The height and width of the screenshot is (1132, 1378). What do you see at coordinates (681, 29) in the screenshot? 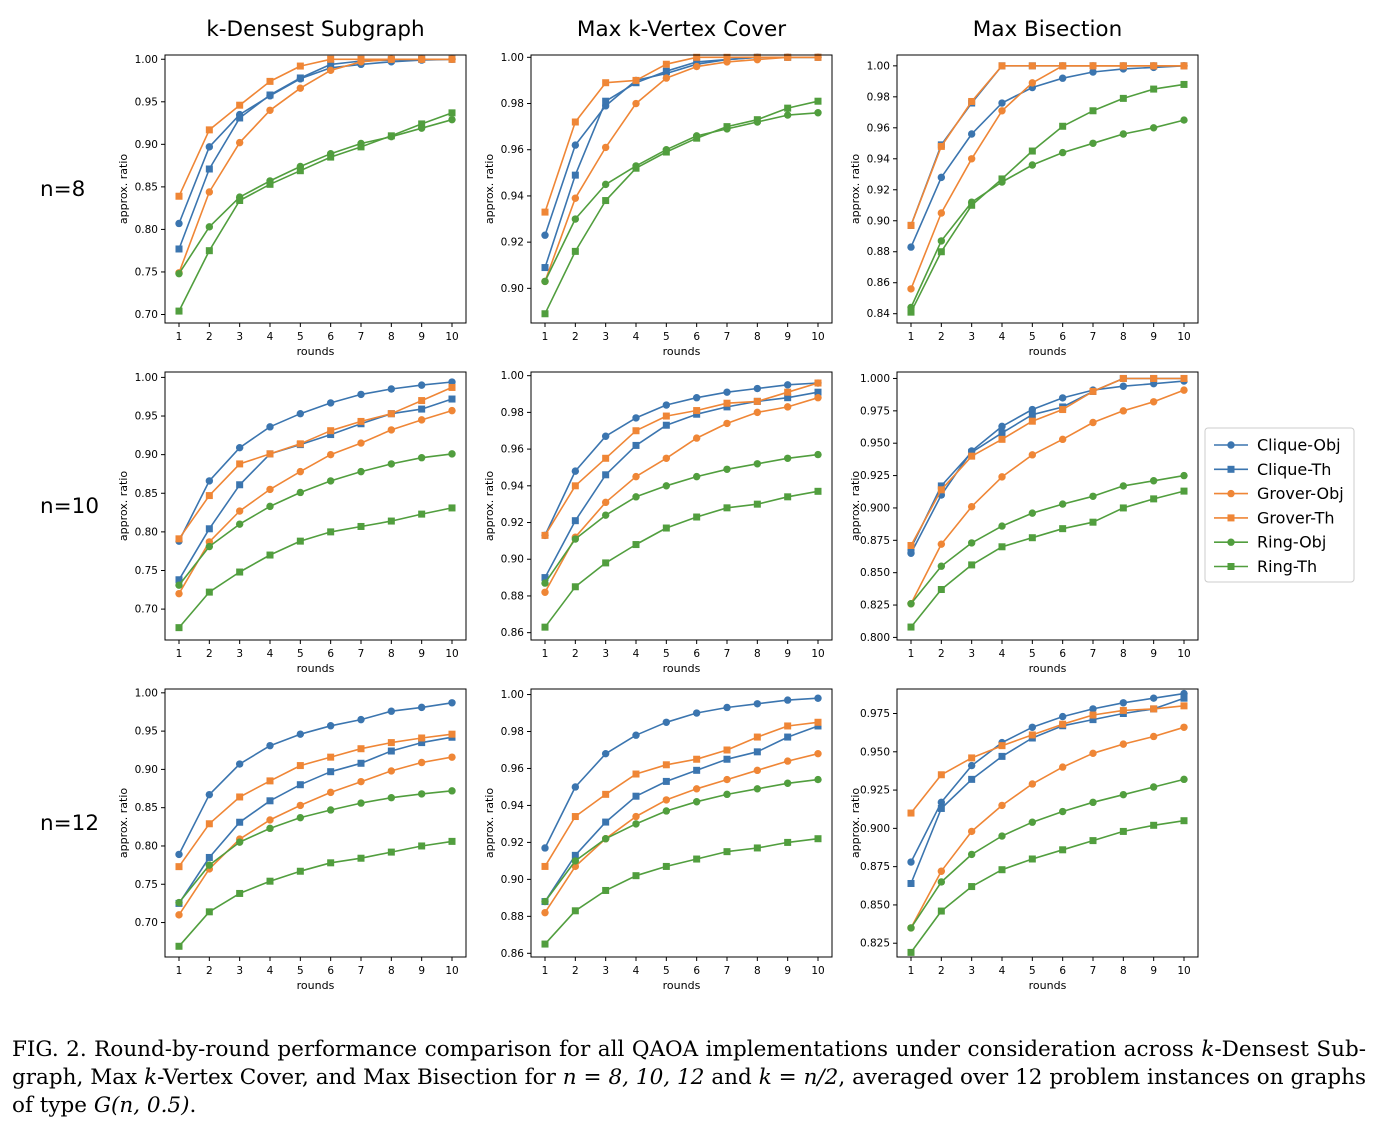
I see `column-title-1: Max k-Vertex Cover` at bounding box center [681, 29].